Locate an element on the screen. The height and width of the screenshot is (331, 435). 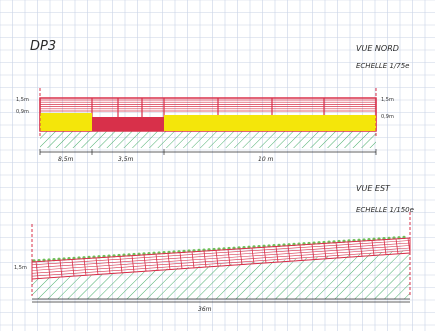
north-dim-right: 10 m is located at coordinates (266, 159).